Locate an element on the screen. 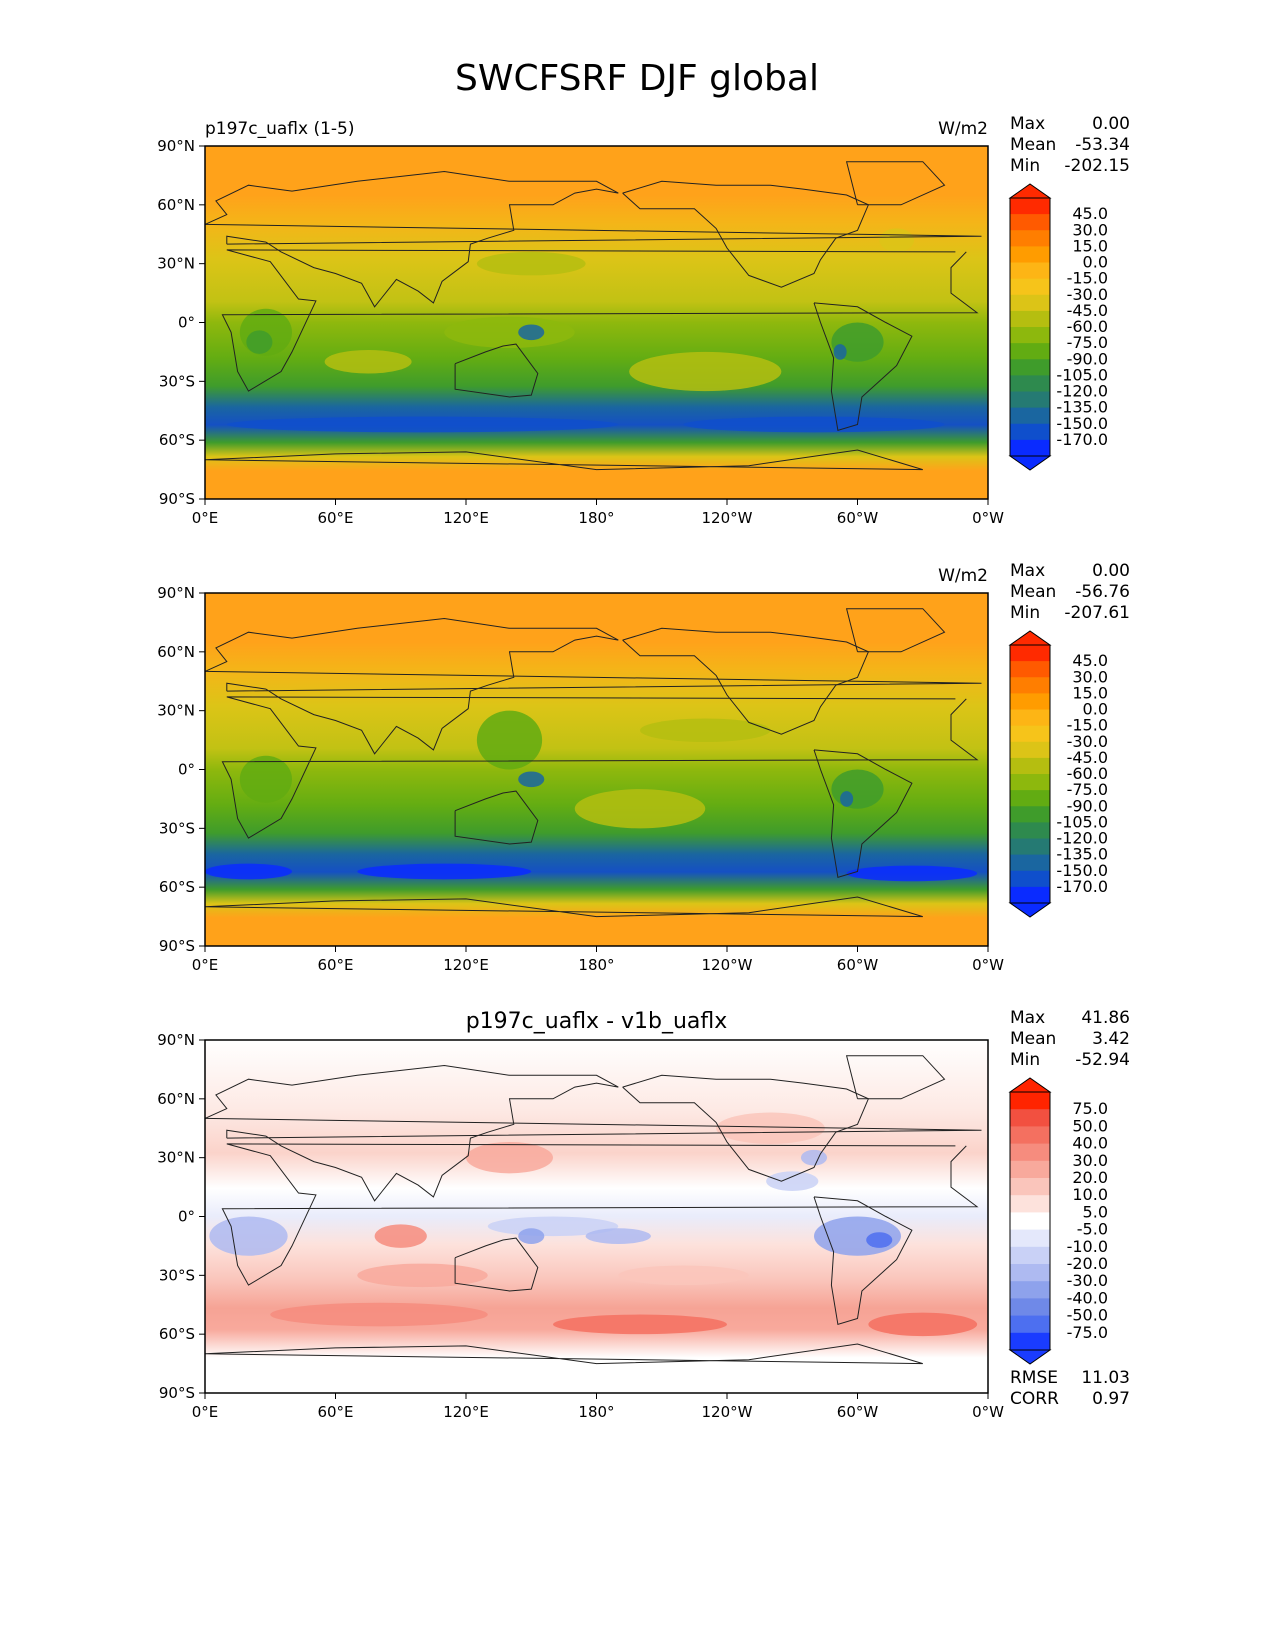 Image resolution: width=1275 pixels, height=1650 pixels. colorbar-label: -20.0 is located at coordinates (1087, 1263).